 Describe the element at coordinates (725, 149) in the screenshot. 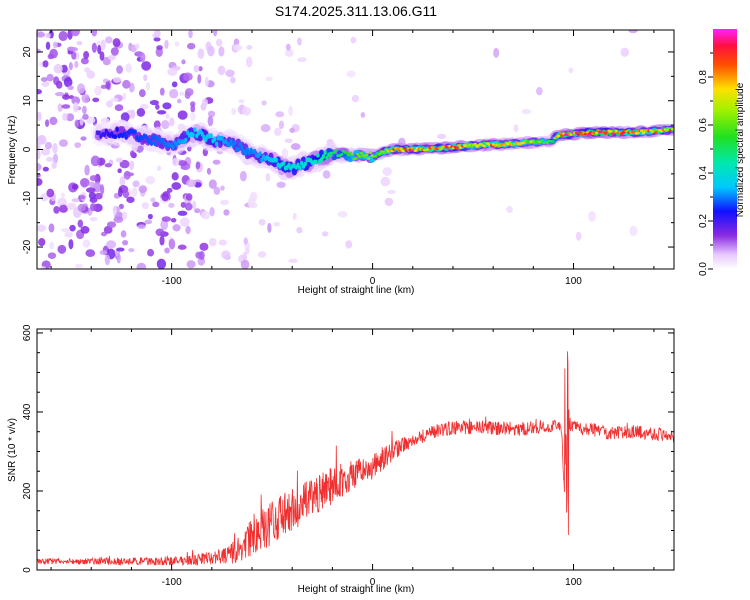

I see `colorbar-gradient` at that location.